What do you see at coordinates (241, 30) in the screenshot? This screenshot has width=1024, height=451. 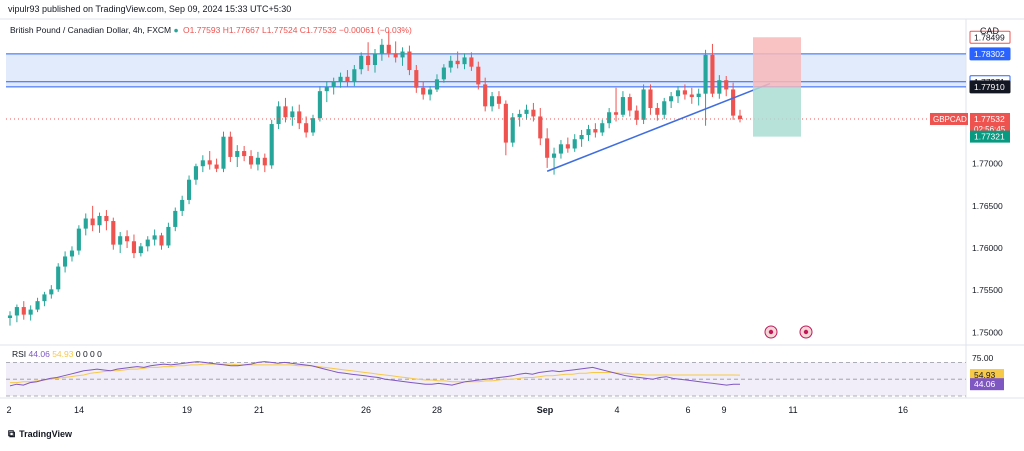 I see `high-value: H1.77667` at bounding box center [241, 30].